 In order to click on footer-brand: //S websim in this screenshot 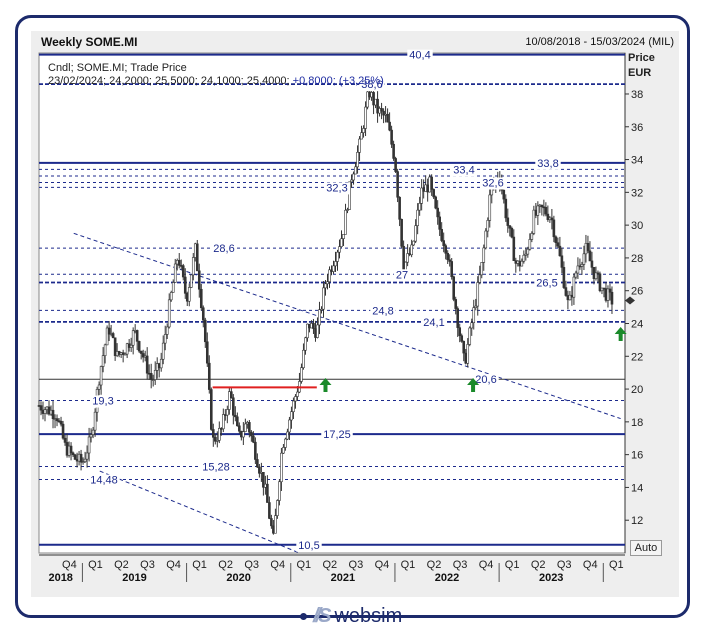, I will do `click(351, 616)`.